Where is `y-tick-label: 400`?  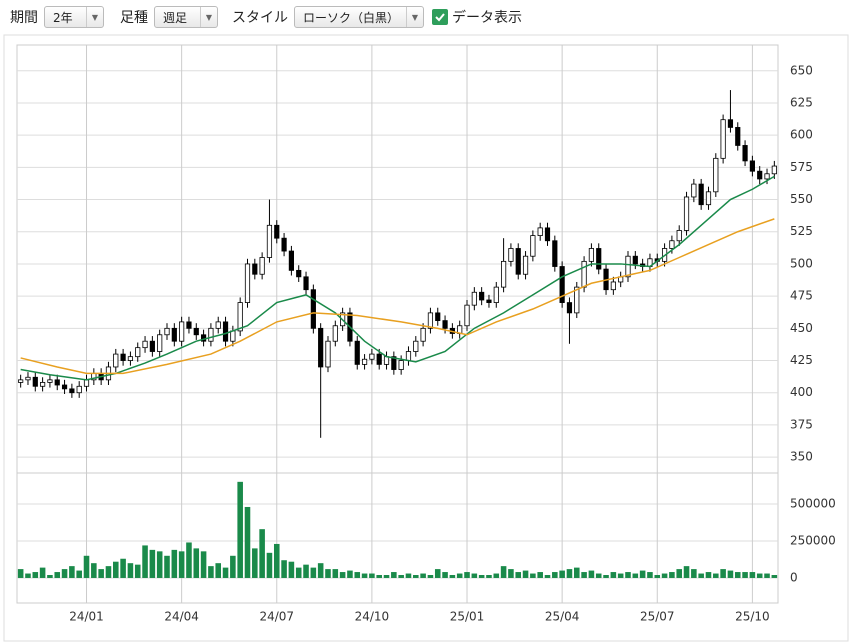 y-tick-label: 400 is located at coordinates (801, 392).